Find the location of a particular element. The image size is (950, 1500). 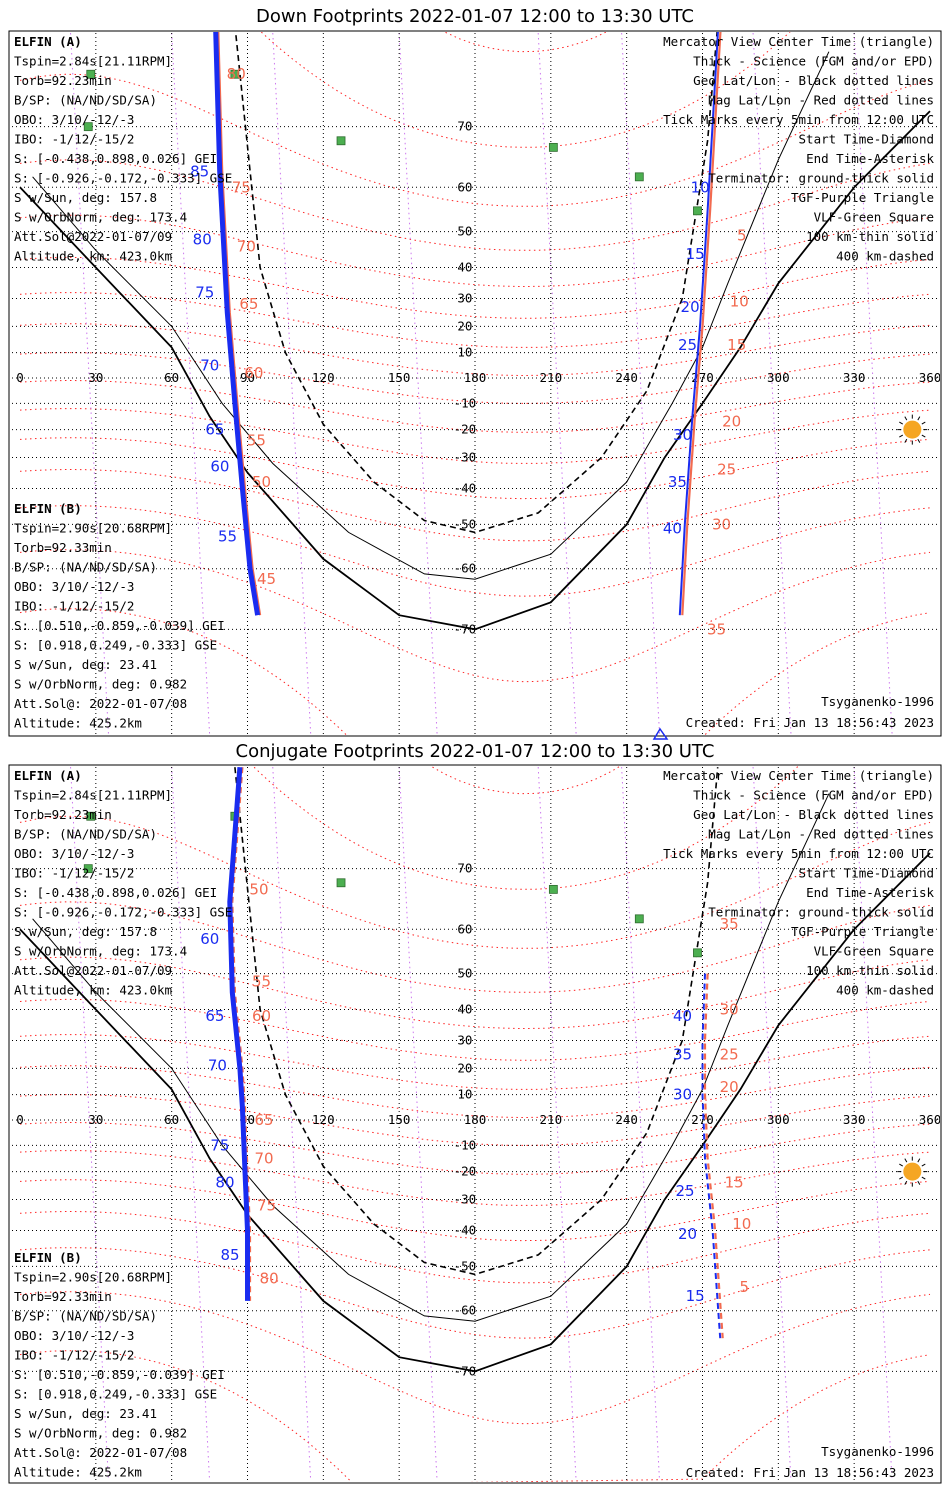

elfin-b-info-line: S w/OrbNorm, deg: 0.982 is located at coordinates (100, 684).